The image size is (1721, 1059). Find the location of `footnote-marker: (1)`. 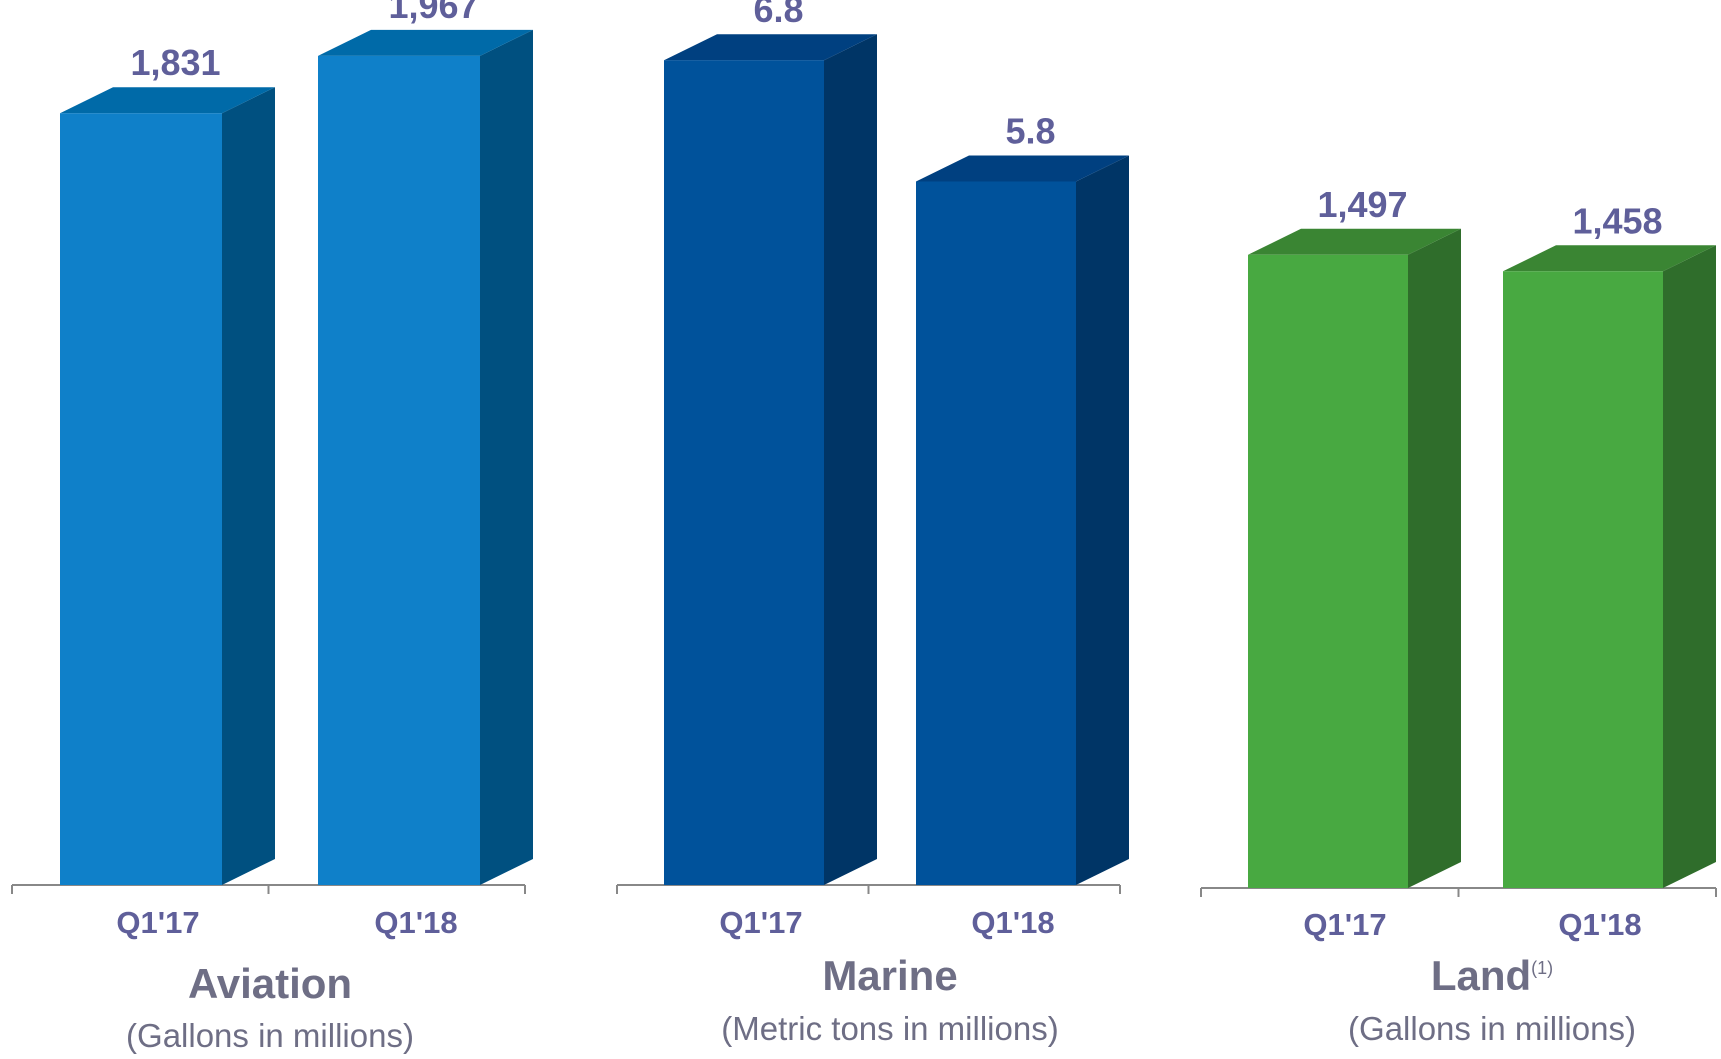

footnote-marker: (1) is located at coordinates (1542, 968).